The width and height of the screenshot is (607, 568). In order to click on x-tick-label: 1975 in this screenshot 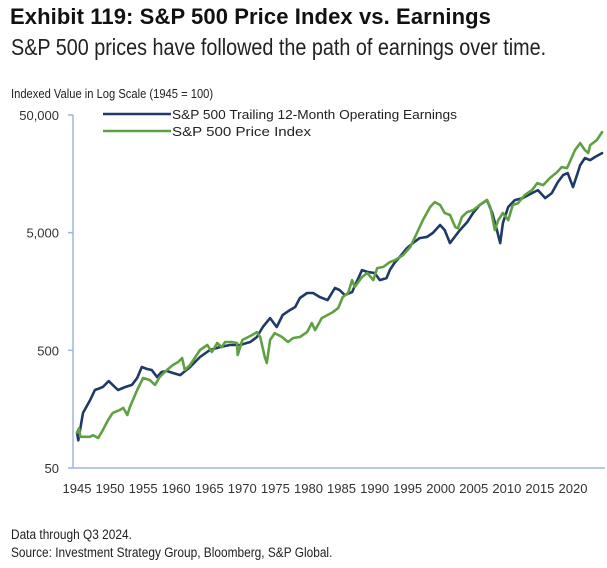, I will do `click(275, 488)`.